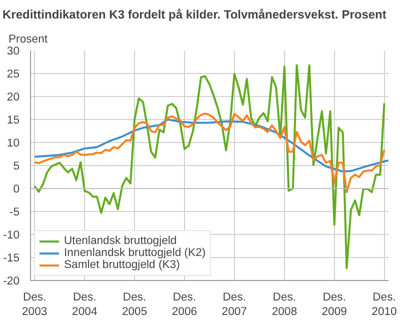  Describe the element at coordinates (16, 166) in the screenshot. I see `y-tick-label: 5` at that location.